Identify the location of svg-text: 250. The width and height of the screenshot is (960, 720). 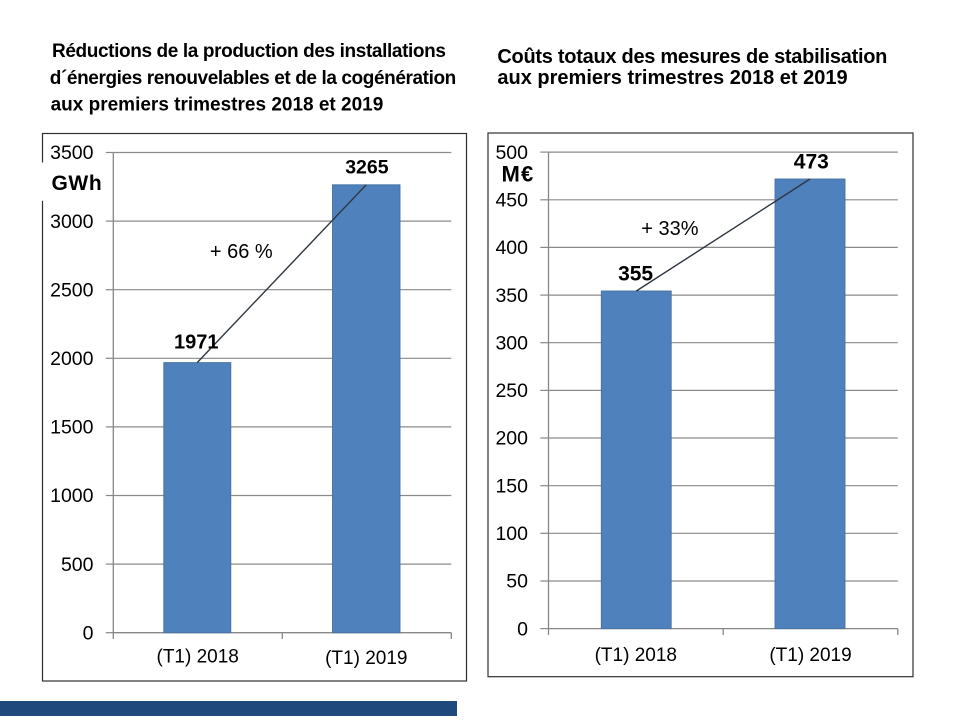
(511, 391).